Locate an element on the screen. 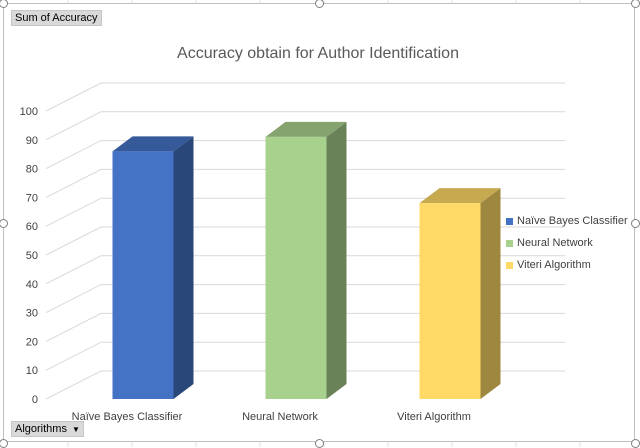 The width and height of the screenshot is (640, 448). x-tick-label: Neural Network is located at coordinates (280, 417).